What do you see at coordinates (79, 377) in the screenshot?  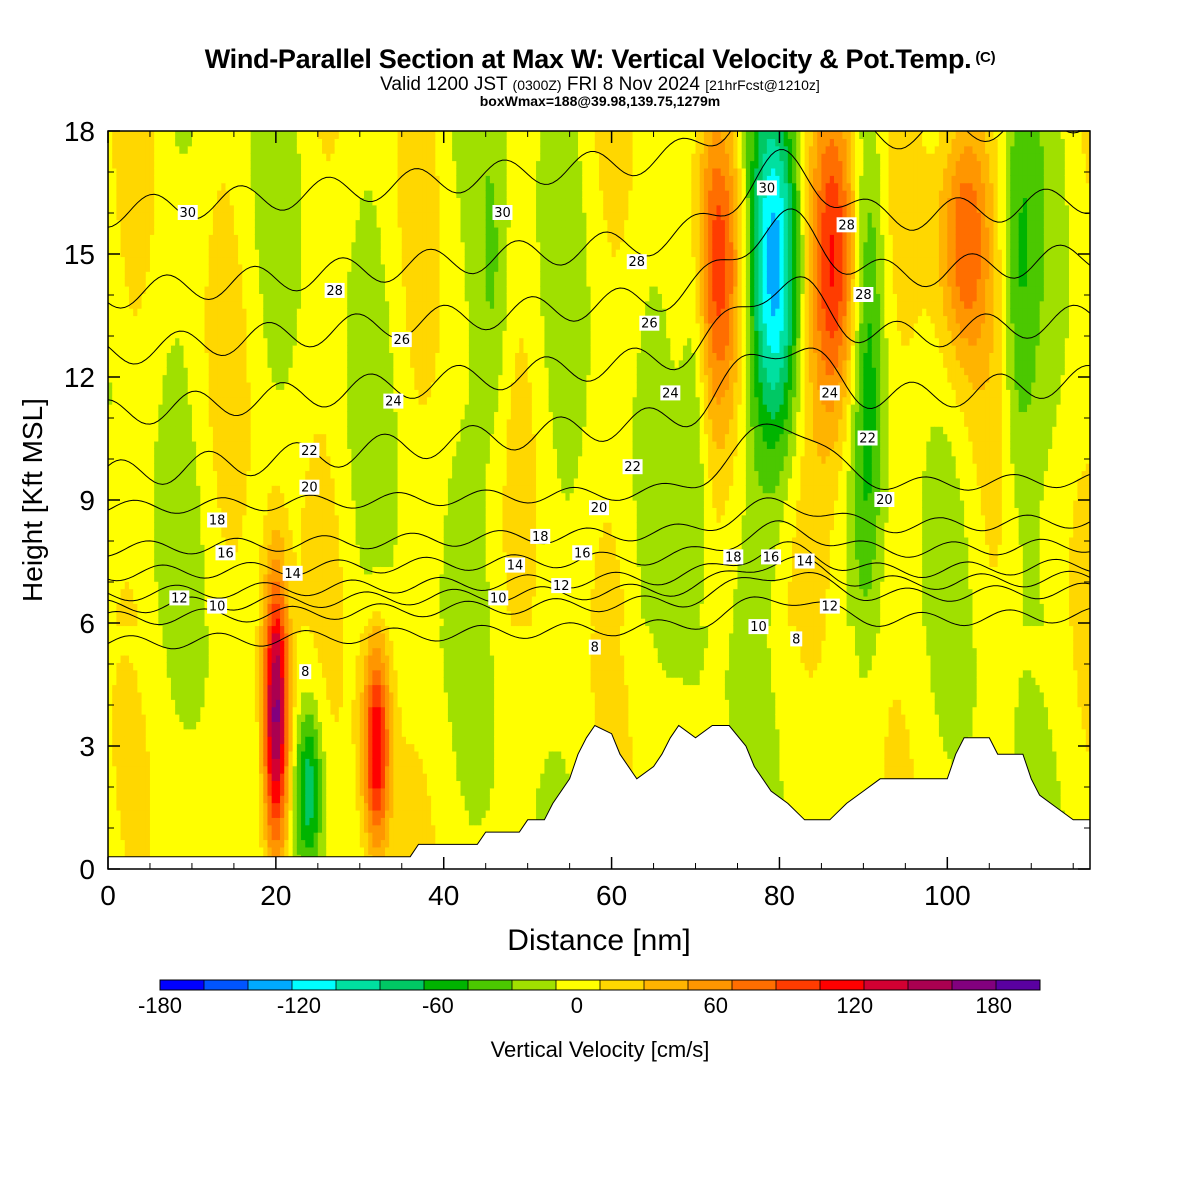 I see `y-tick-label: 12` at bounding box center [79, 377].